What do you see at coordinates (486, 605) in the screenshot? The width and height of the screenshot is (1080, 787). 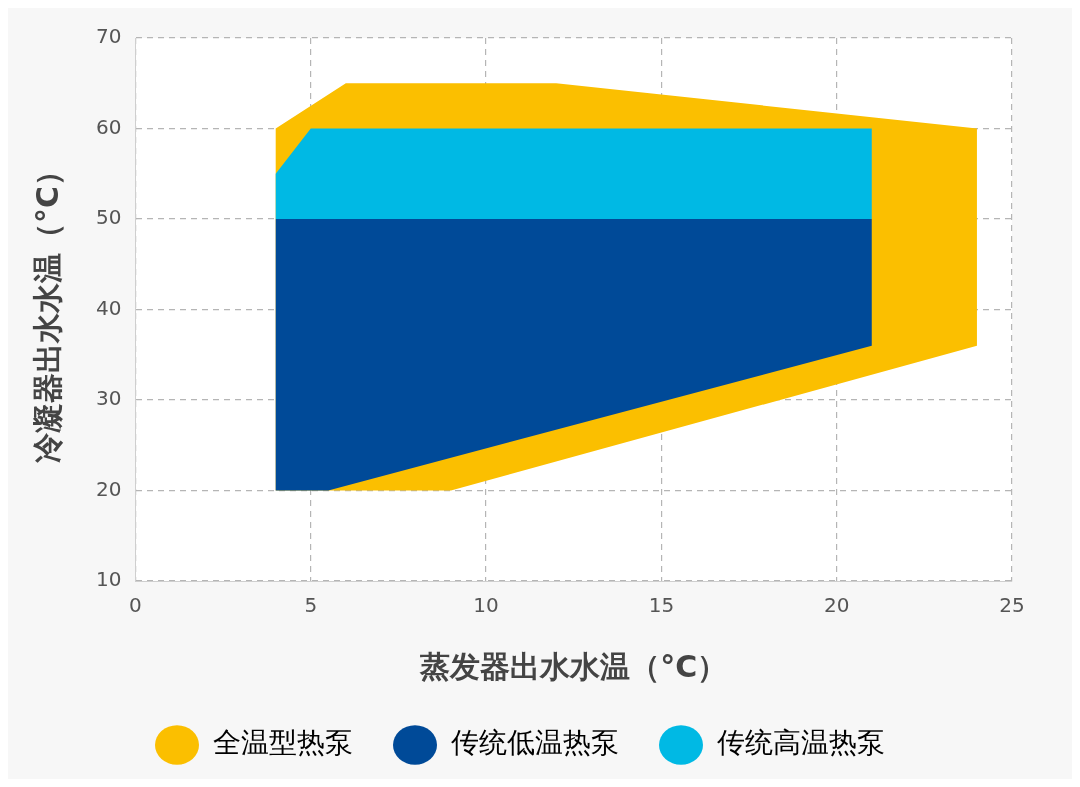 I see `x-tick-label: 10` at bounding box center [486, 605].